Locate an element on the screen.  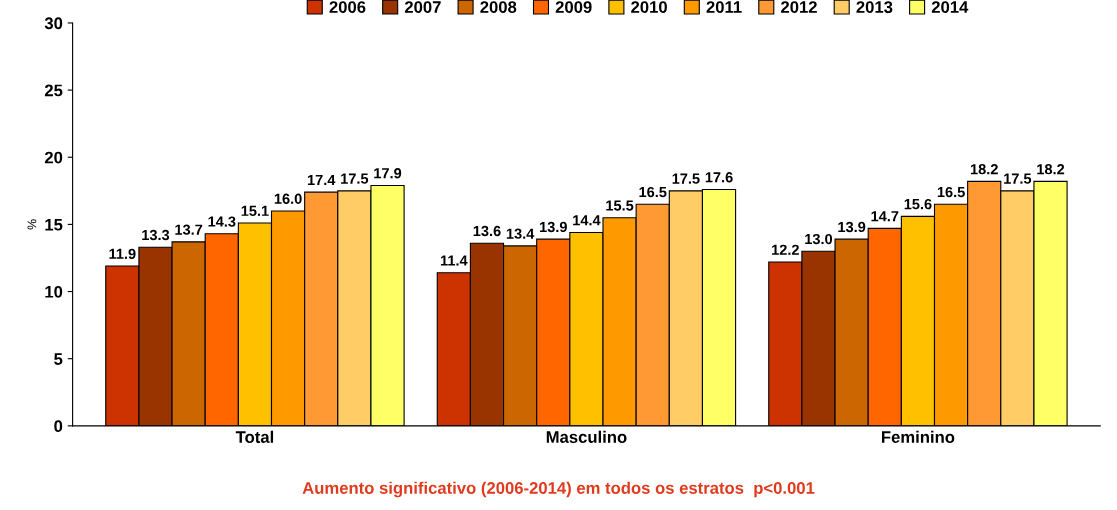
data-label: 17.6 is located at coordinates (719, 177).